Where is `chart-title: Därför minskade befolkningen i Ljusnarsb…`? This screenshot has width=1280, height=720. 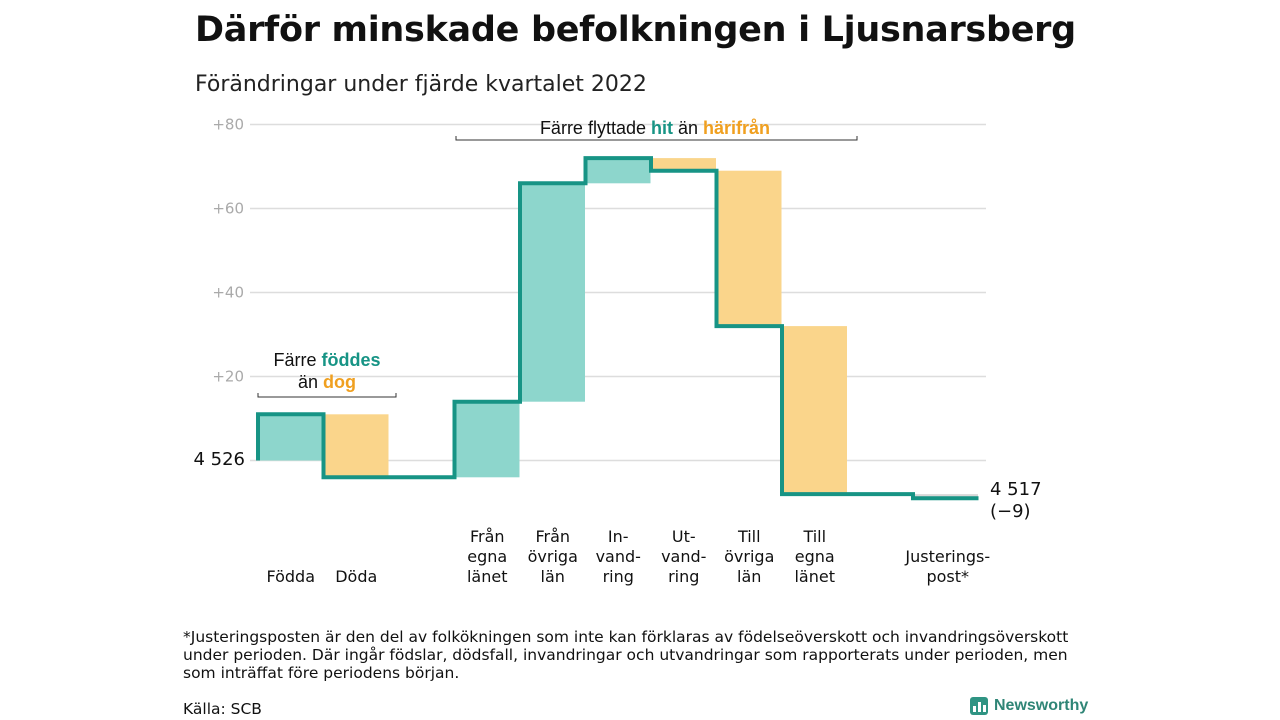
chart-title: Därför minskade befolkningen i Ljusnarsb… is located at coordinates (635, 30).